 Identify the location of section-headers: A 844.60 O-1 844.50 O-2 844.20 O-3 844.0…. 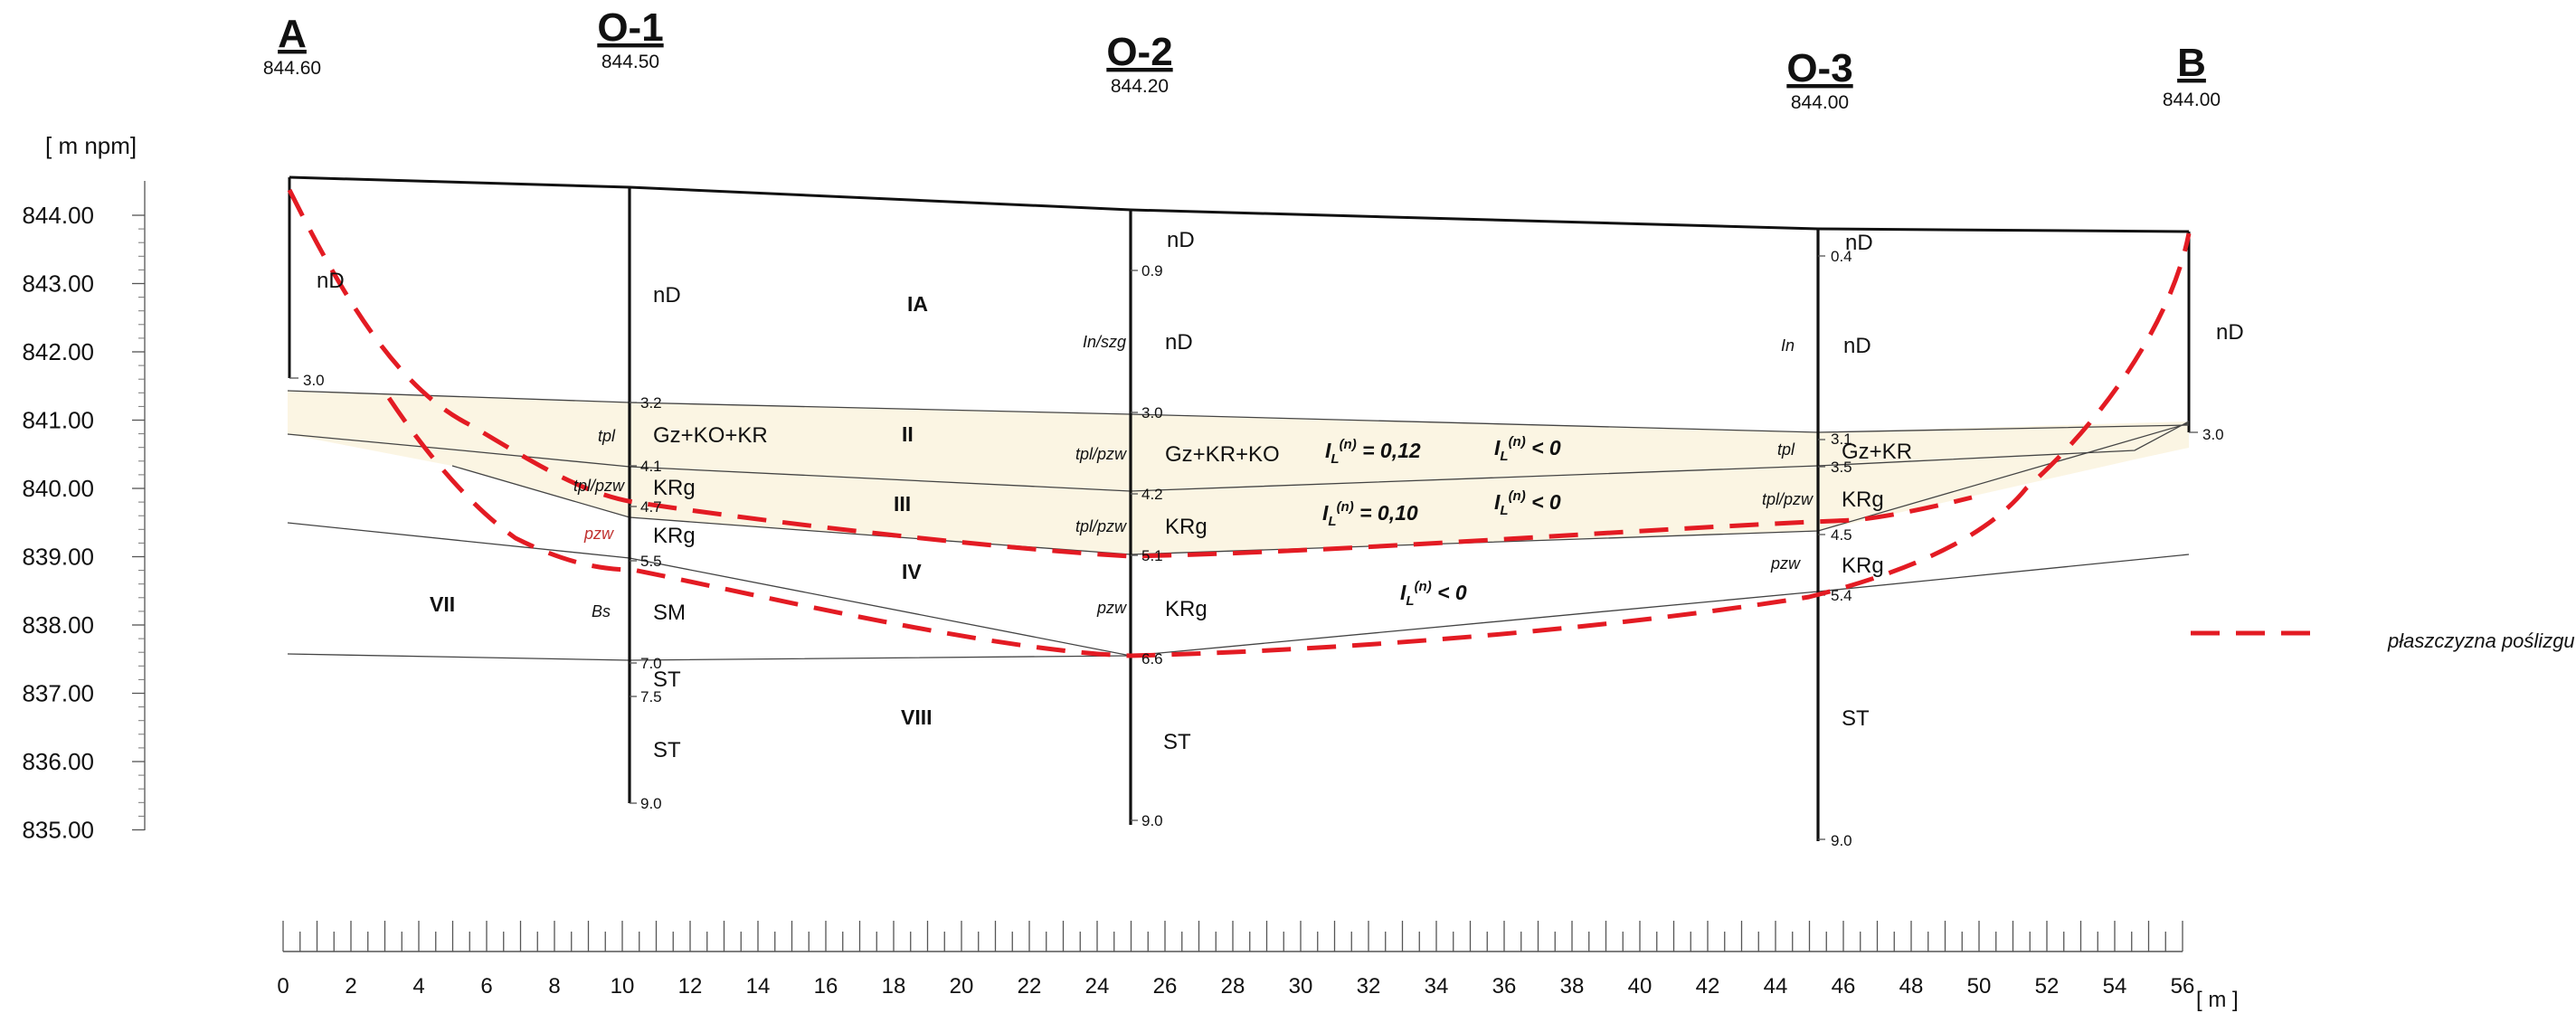
(1242, 59).